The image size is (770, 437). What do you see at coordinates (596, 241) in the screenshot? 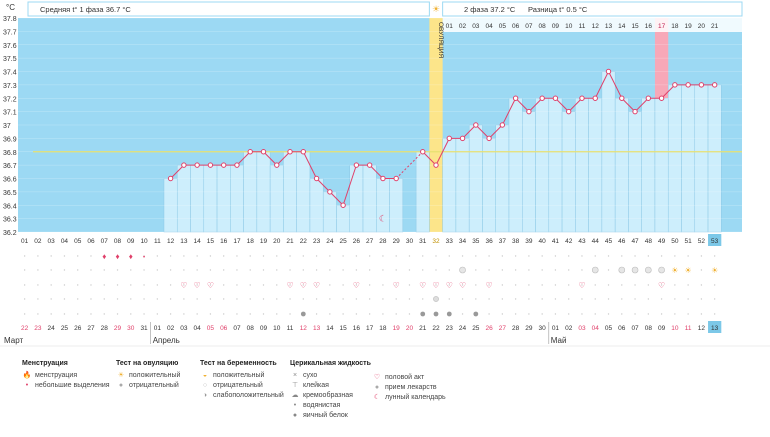
I see `x-tick-label: 44` at bounding box center [596, 241].